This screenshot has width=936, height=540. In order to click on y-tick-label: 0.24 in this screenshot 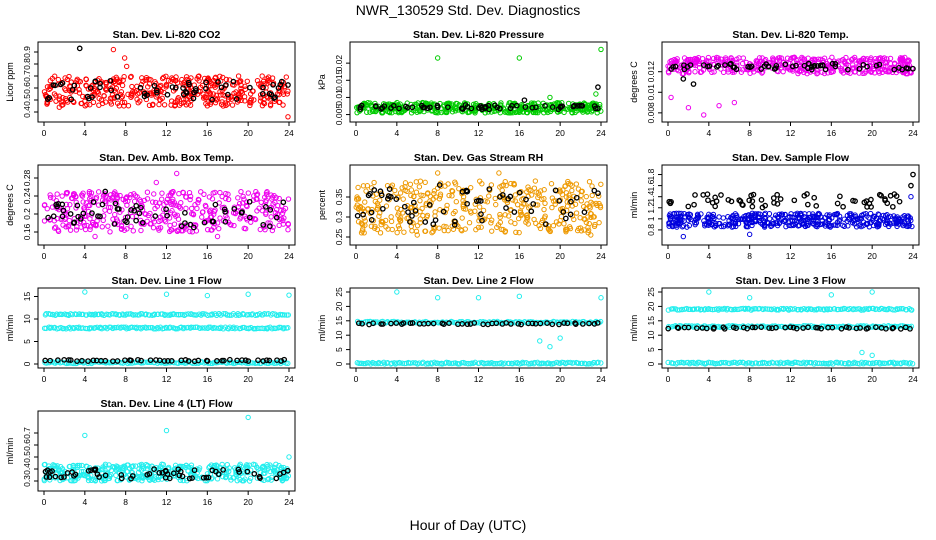, I will do `click(27, 195)`.